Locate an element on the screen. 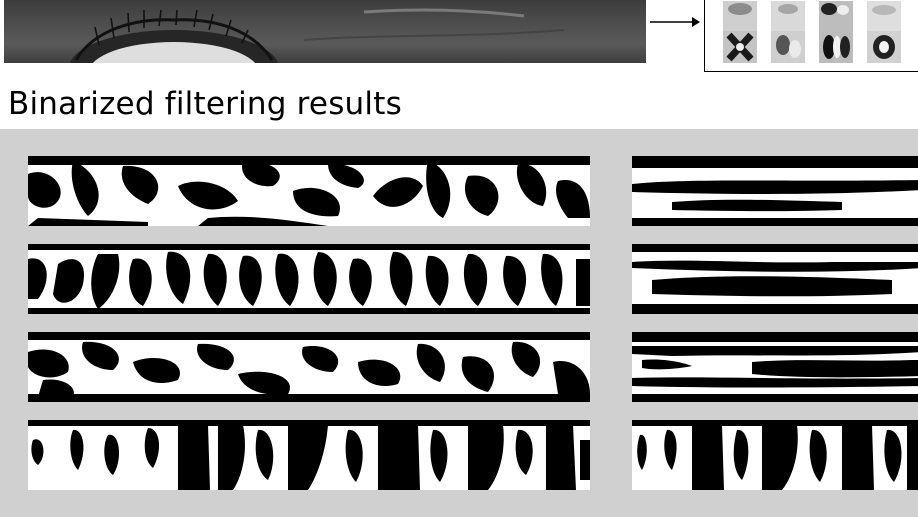  filter-kernel-box is located at coordinates (811, 36).